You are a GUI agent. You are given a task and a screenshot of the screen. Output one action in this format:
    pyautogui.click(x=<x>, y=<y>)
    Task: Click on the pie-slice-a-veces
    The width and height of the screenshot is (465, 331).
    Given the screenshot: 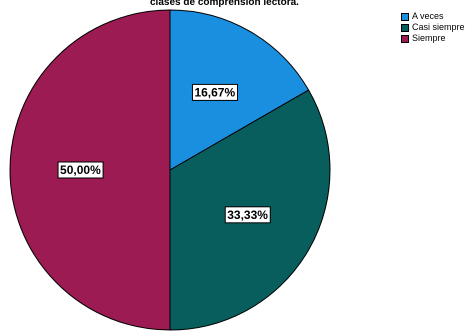 What is the action you would take?
    pyautogui.click(x=239, y=90)
    